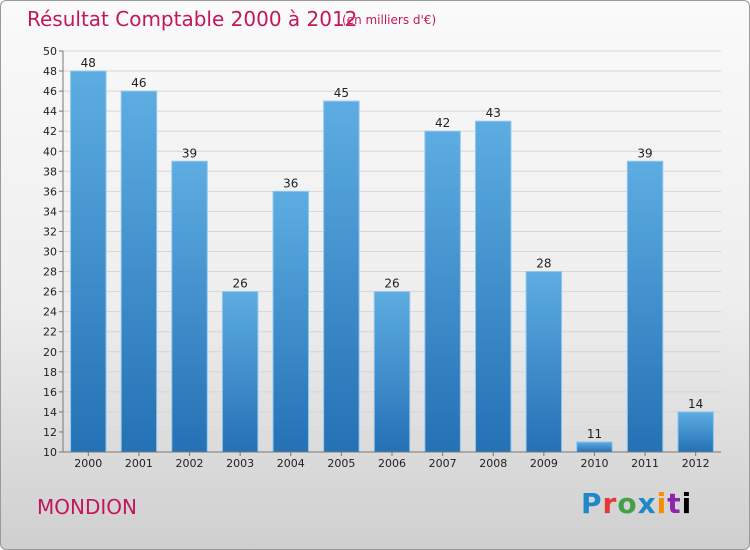 The width and height of the screenshot is (750, 550). What do you see at coordinates (50, 392) in the screenshot?
I see `y-tick-label: 16` at bounding box center [50, 392].